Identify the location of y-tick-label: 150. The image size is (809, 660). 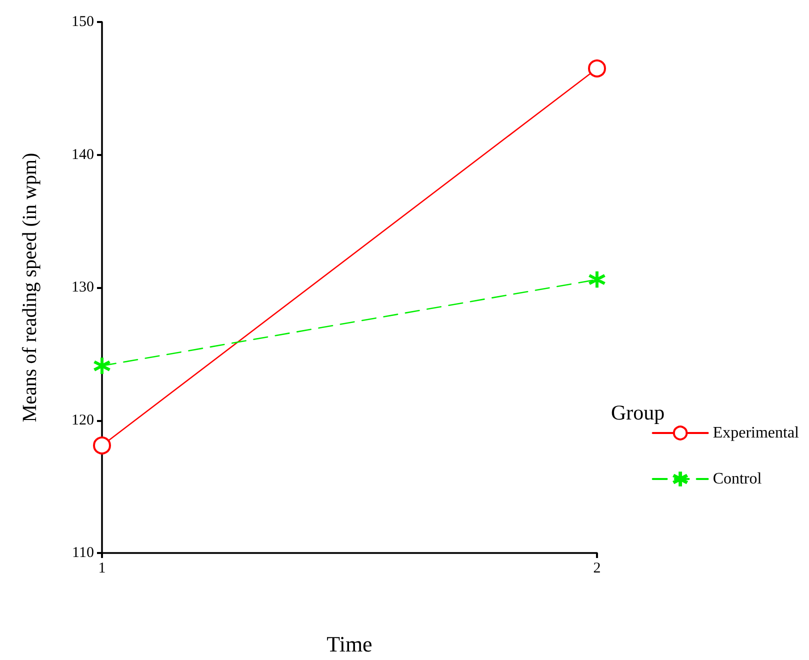
(83, 22).